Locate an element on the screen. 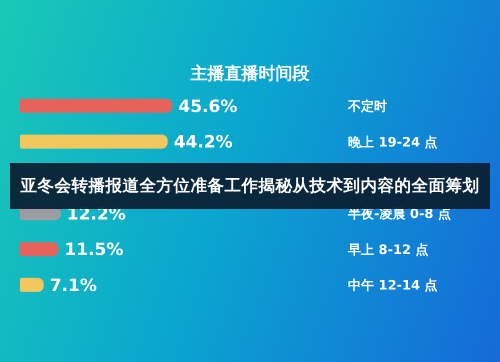  data-label: 45.6% is located at coordinates (208, 106).